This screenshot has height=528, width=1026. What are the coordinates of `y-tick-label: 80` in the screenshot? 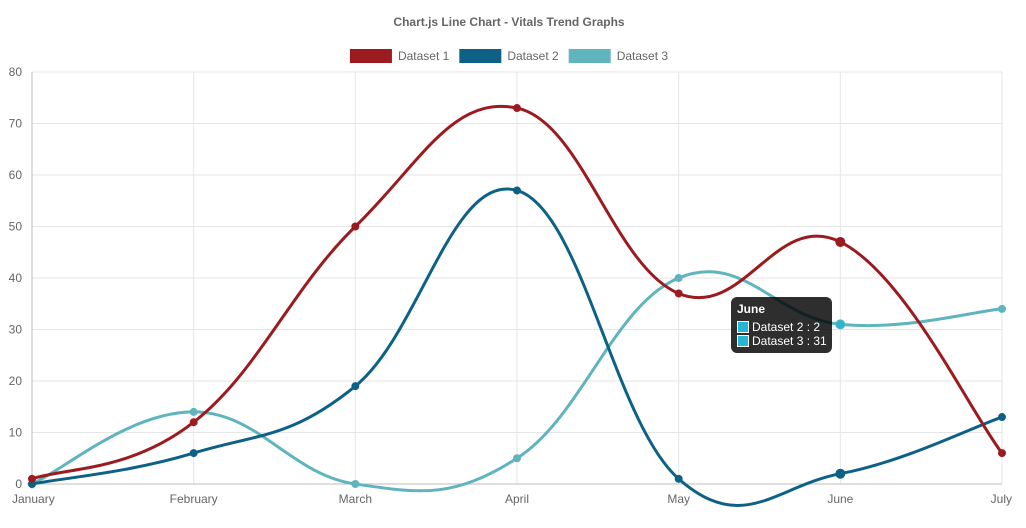 It's located at (16, 72).